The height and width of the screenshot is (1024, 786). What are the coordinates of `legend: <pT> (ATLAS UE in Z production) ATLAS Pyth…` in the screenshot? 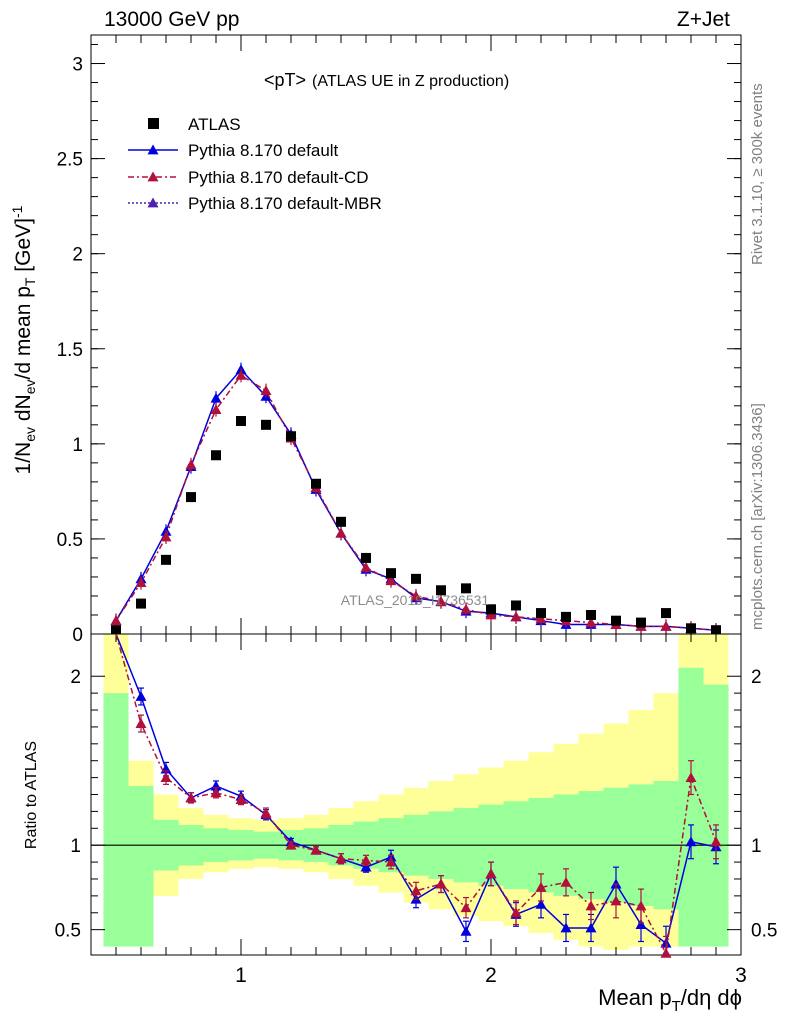 It's located at (318, 141).